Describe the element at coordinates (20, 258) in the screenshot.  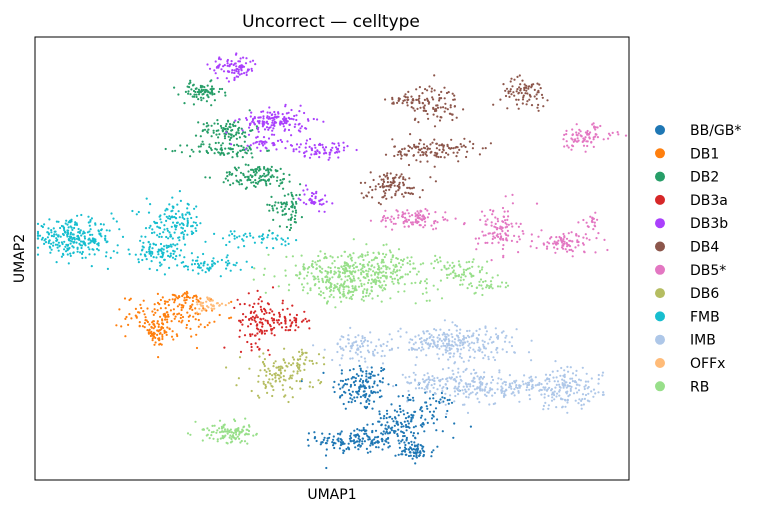
I see `y-axis-label: UMAP2` at that location.